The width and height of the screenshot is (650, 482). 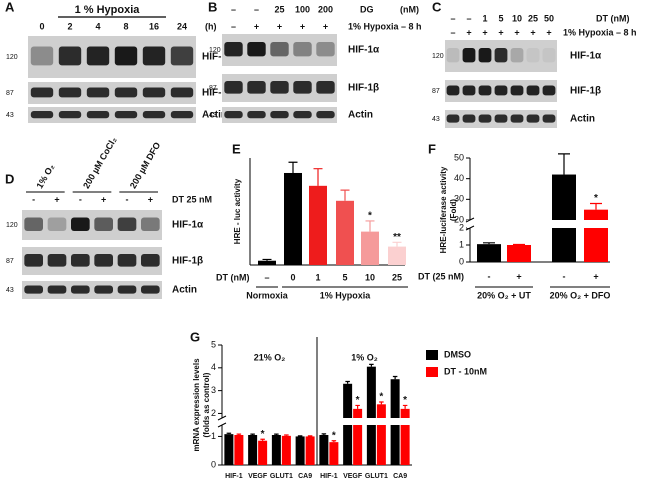 I want to click on x-tick-label: 5, so click(x=344, y=277).